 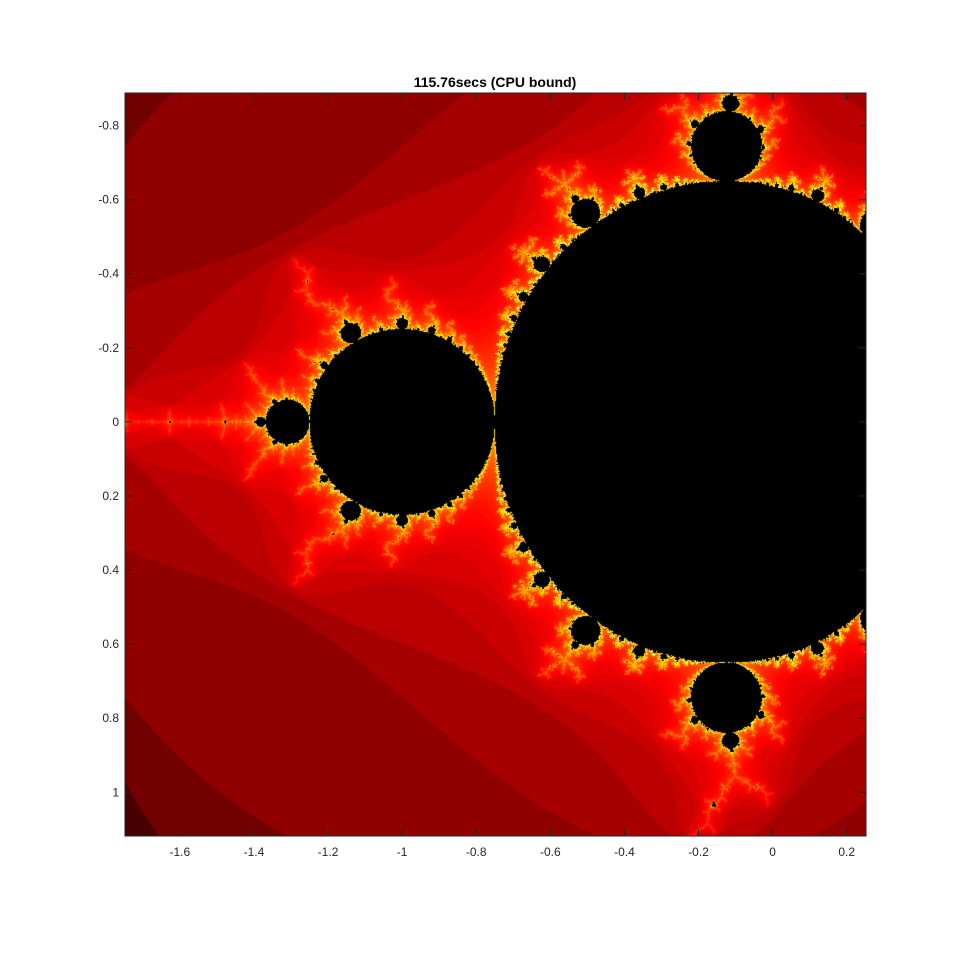 What do you see at coordinates (108, 200) in the screenshot?
I see `y-tick-label: -0.6` at bounding box center [108, 200].